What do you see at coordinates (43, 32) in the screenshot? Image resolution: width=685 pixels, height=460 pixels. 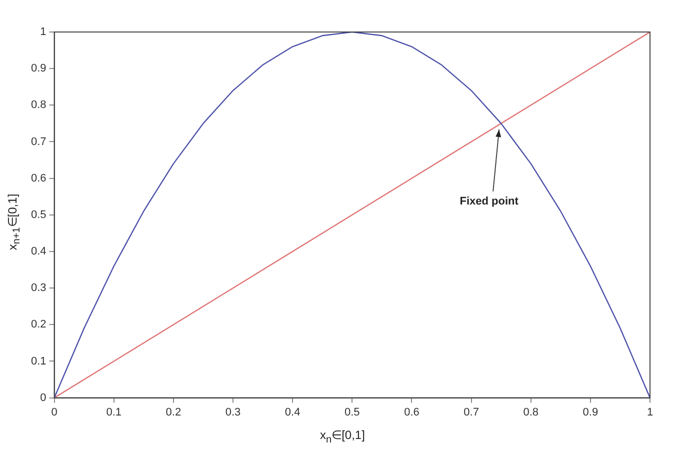 I see `y-tick-label: 1` at bounding box center [43, 32].